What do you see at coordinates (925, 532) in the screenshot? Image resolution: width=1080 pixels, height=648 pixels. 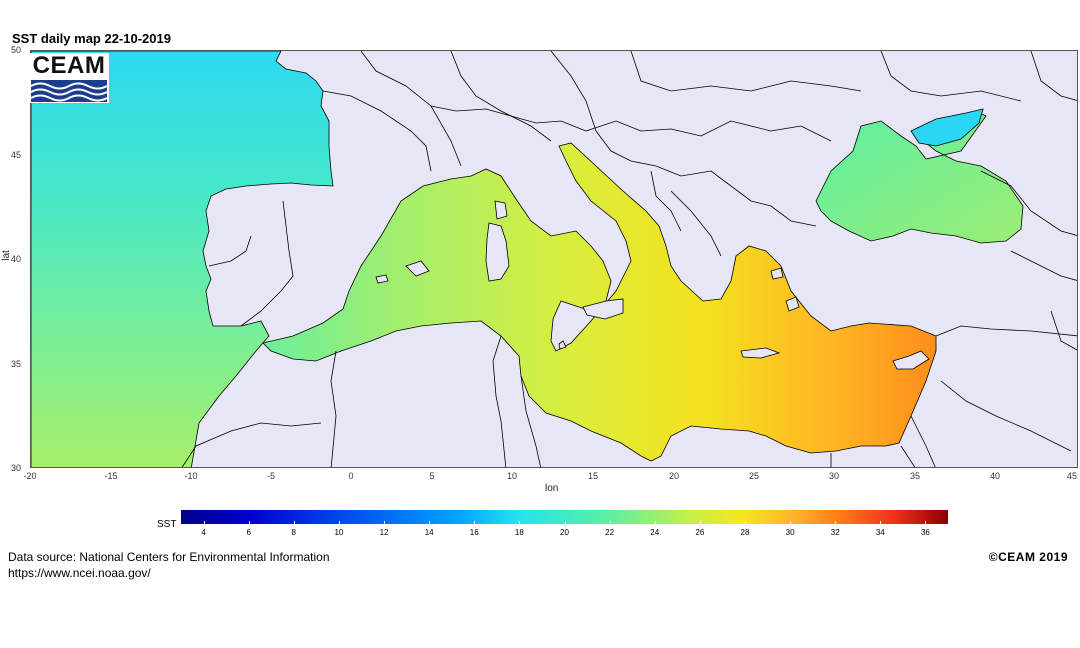 I see `legend-tick-label: 36` at bounding box center [925, 532].